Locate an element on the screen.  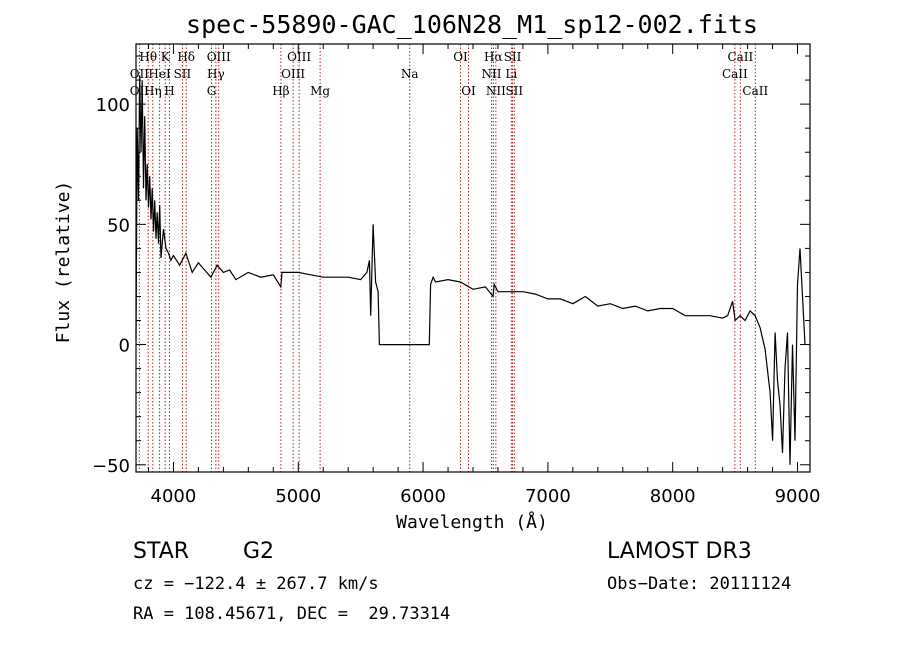
object-subclass: G2 is located at coordinates (259, 551).